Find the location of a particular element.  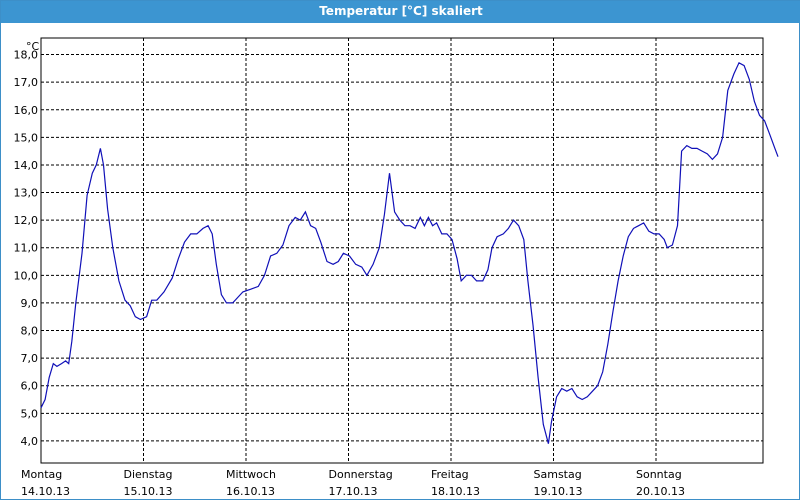

y-tick-label: 12,0 is located at coordinates (26, 220).